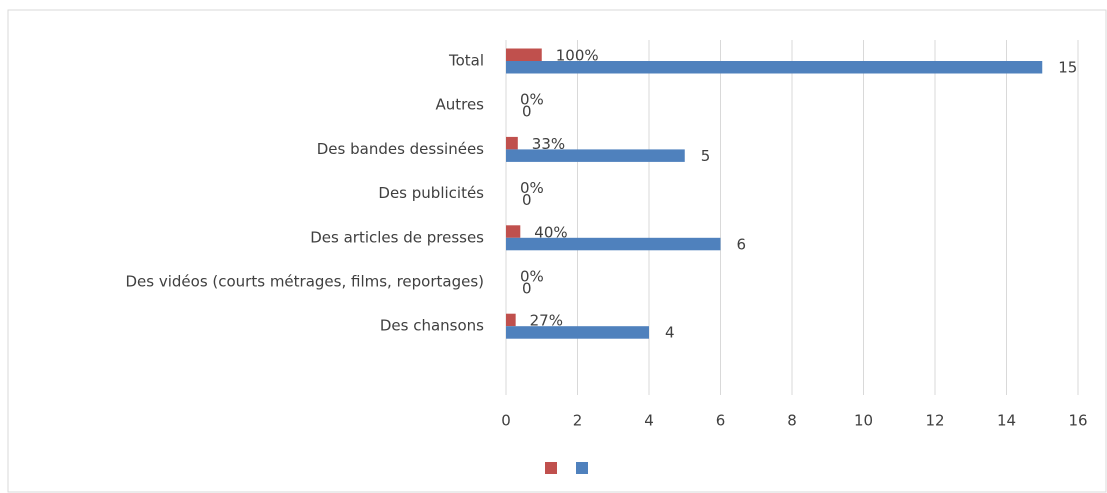 The image size is (1107, 493). I want to click on data-label: 33%, so click(548, 144).